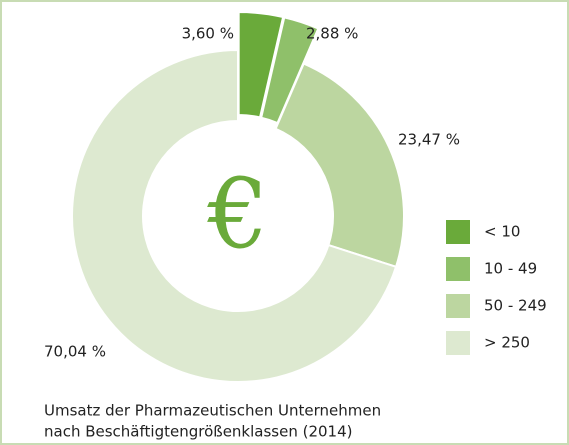  I want to click on value-label: 23,47 %, so click(429, 140).